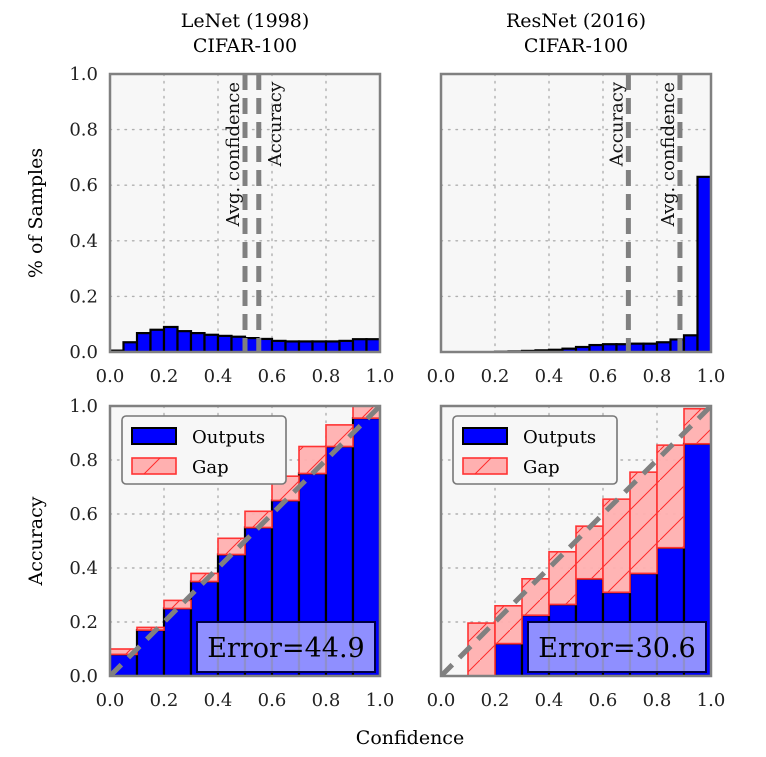 This screenshot has height=757, width=766. Describe the element at coordinates (285, 648) in the screenshot. I see `error-annotation: Error=44.9` at that location.